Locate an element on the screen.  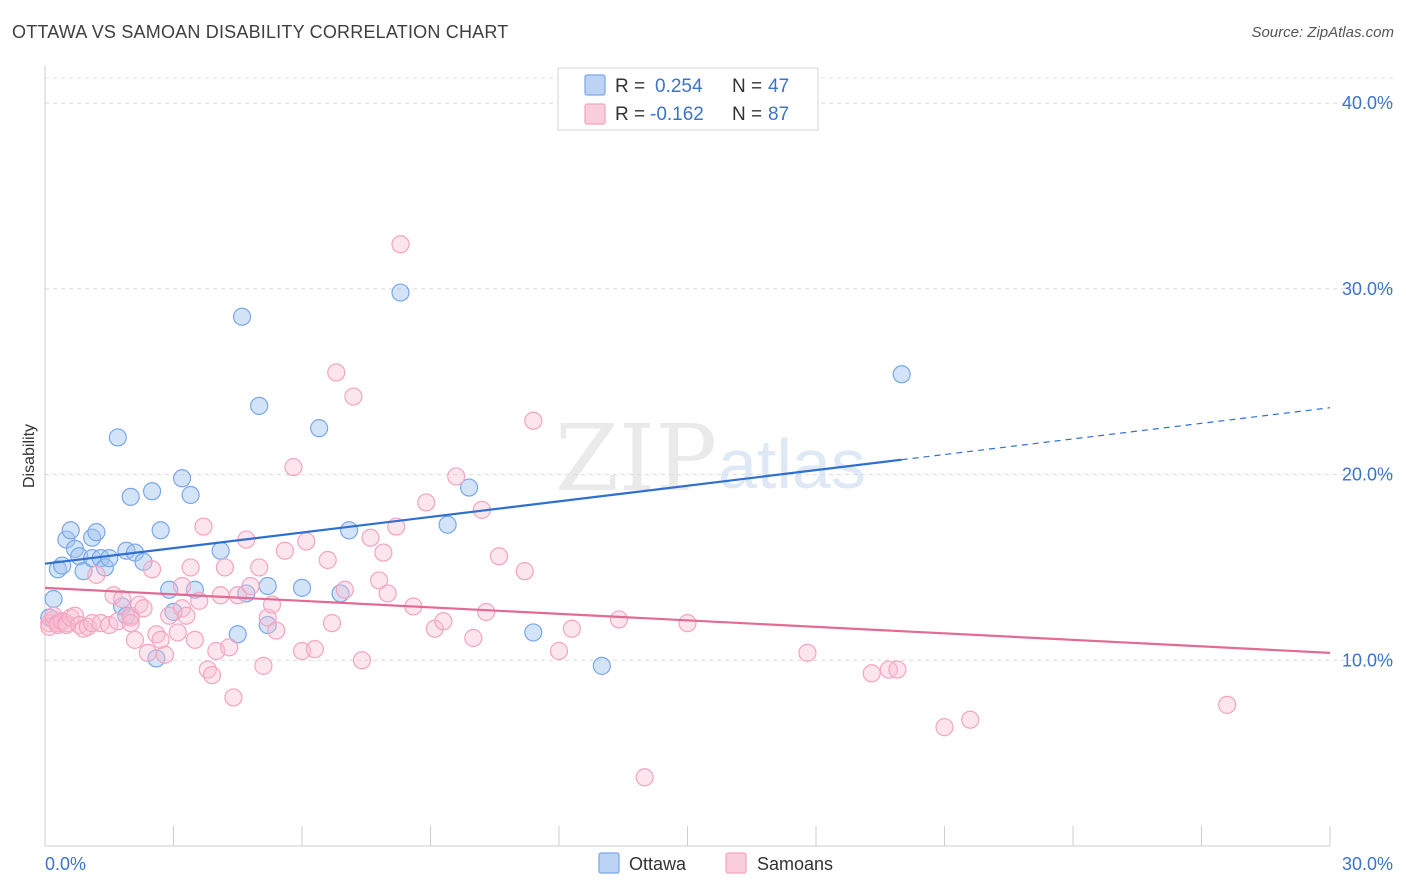
legend-swatch-samoans is located at coordinates (595, 114).